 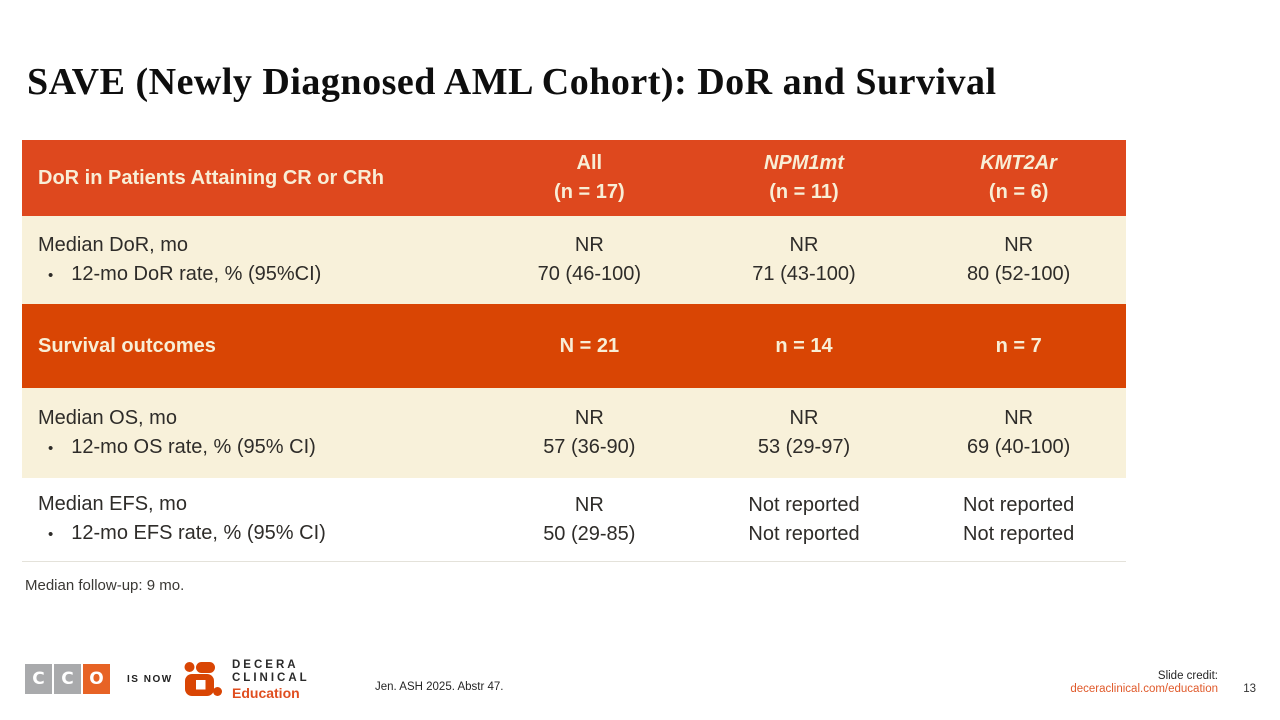 What do you see at coordinates (203, 679) in the screenshot?
I see `decera-logo-icon` at bounding box center [203, 679].